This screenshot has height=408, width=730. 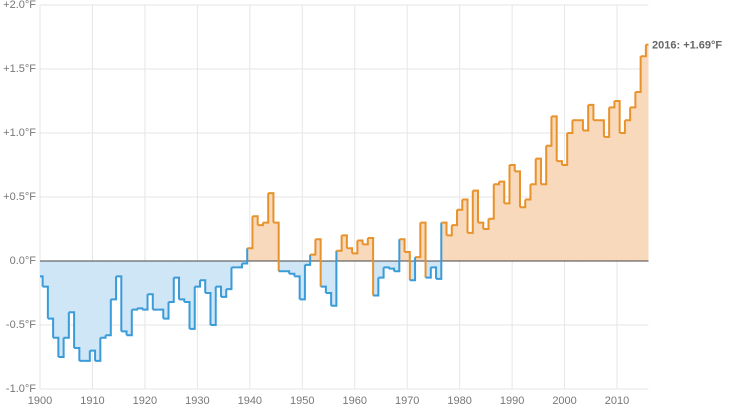 What do you see at coordinates (302, 401) in the screenshot?
I see `x-tick-label: 1950` at bounding box center [302, 401].